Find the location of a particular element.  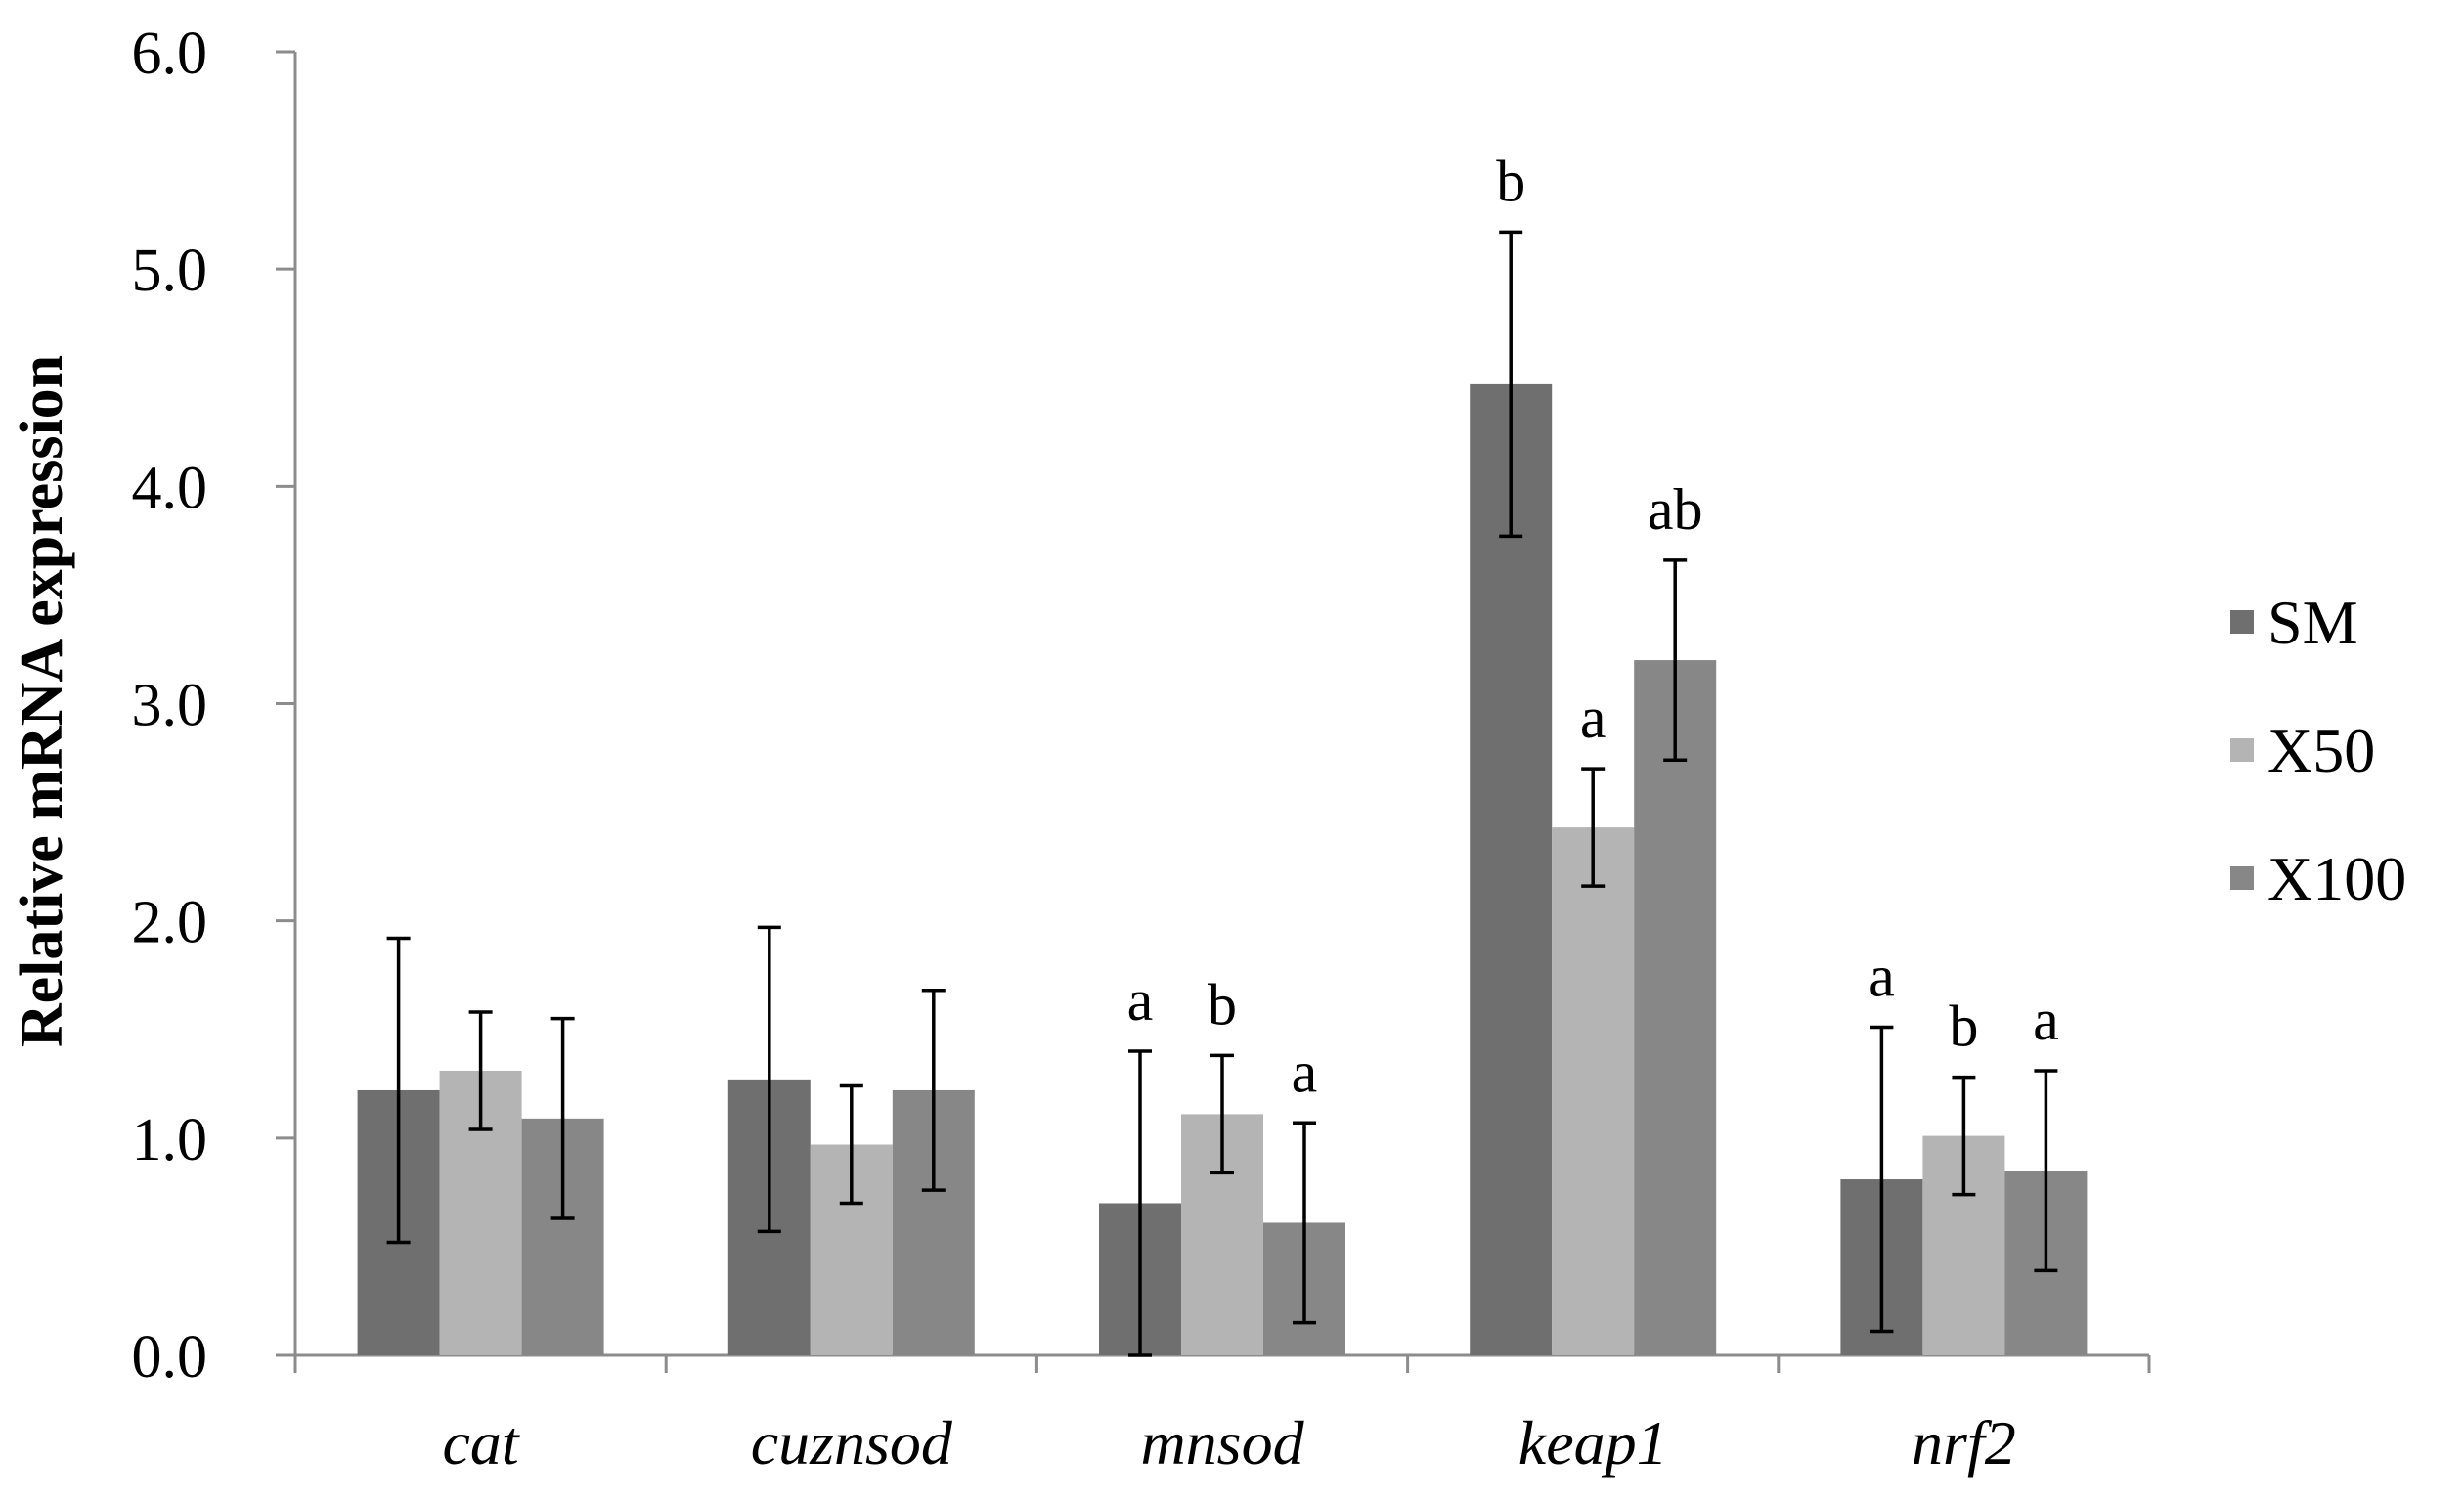

significance-label: ab is located at coordinates (1675, 510).